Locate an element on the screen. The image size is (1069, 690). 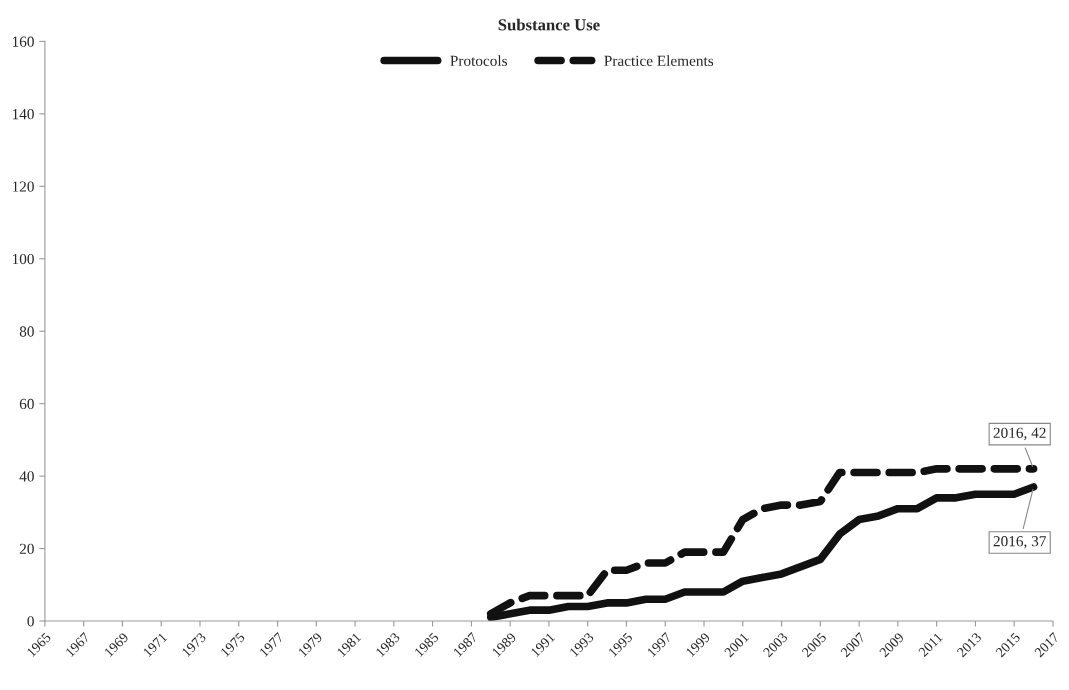
y-tick-label: 100 is located at coordinates (23, 259).